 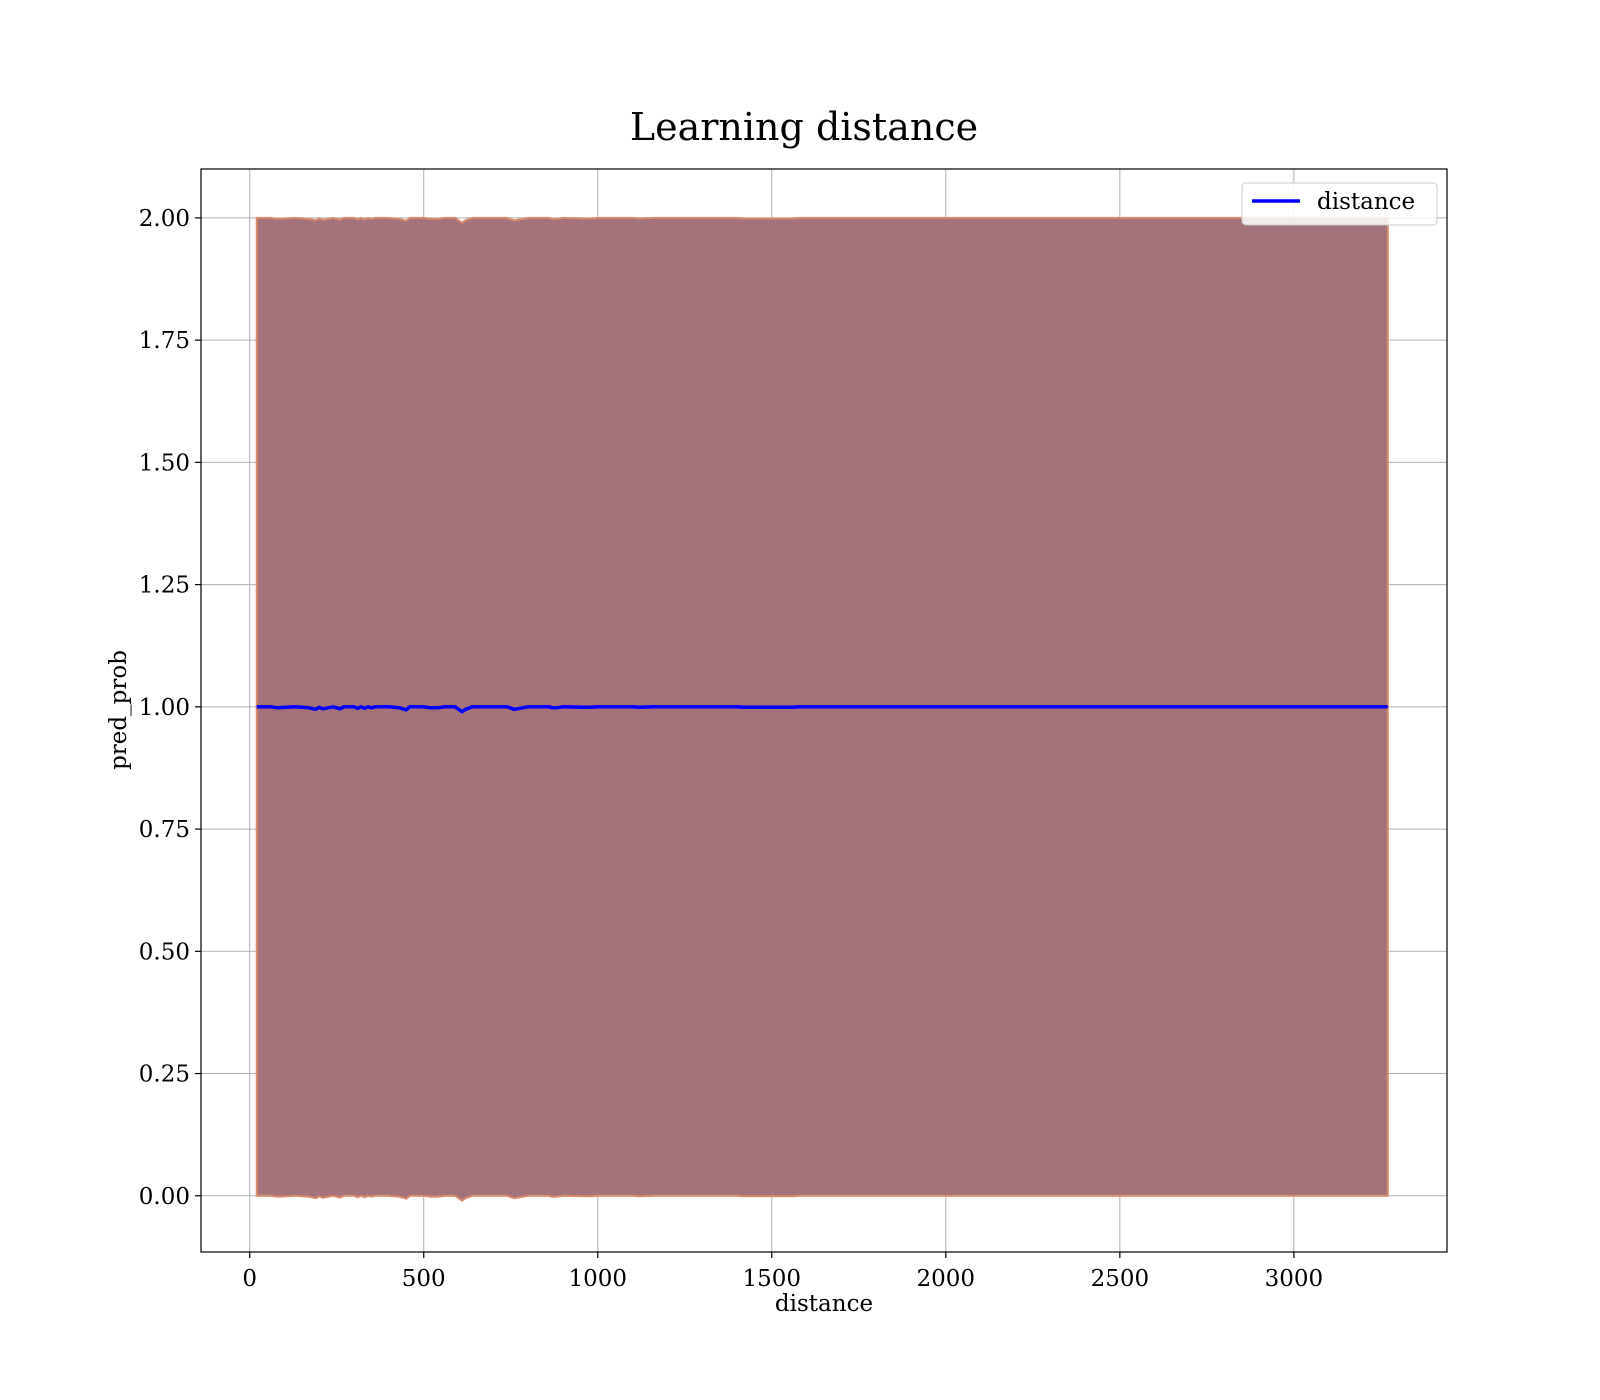 What do you see at coordinates (1120, 1279) in the screenshot?
I see `x-tick-label: 2500` at bounding box center [1120, 1279].